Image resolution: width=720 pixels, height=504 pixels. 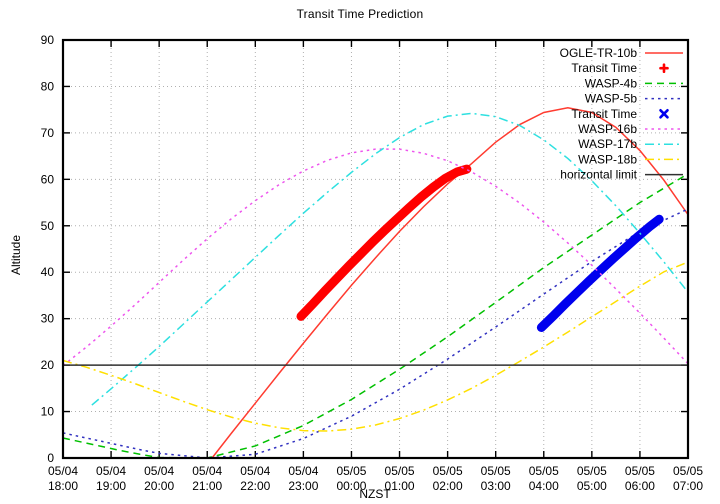 What do you see at coordinates (48, 272) in the screenshot?
I see `y-tick-label: 40` at bounding box center [48, 272].